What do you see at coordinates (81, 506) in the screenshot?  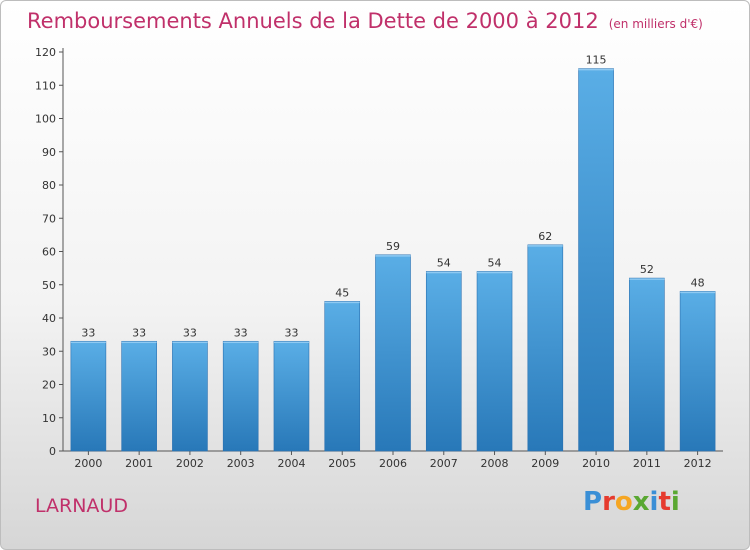 I see `commune-name: LARNAUD` at bounding box center [81, 506].